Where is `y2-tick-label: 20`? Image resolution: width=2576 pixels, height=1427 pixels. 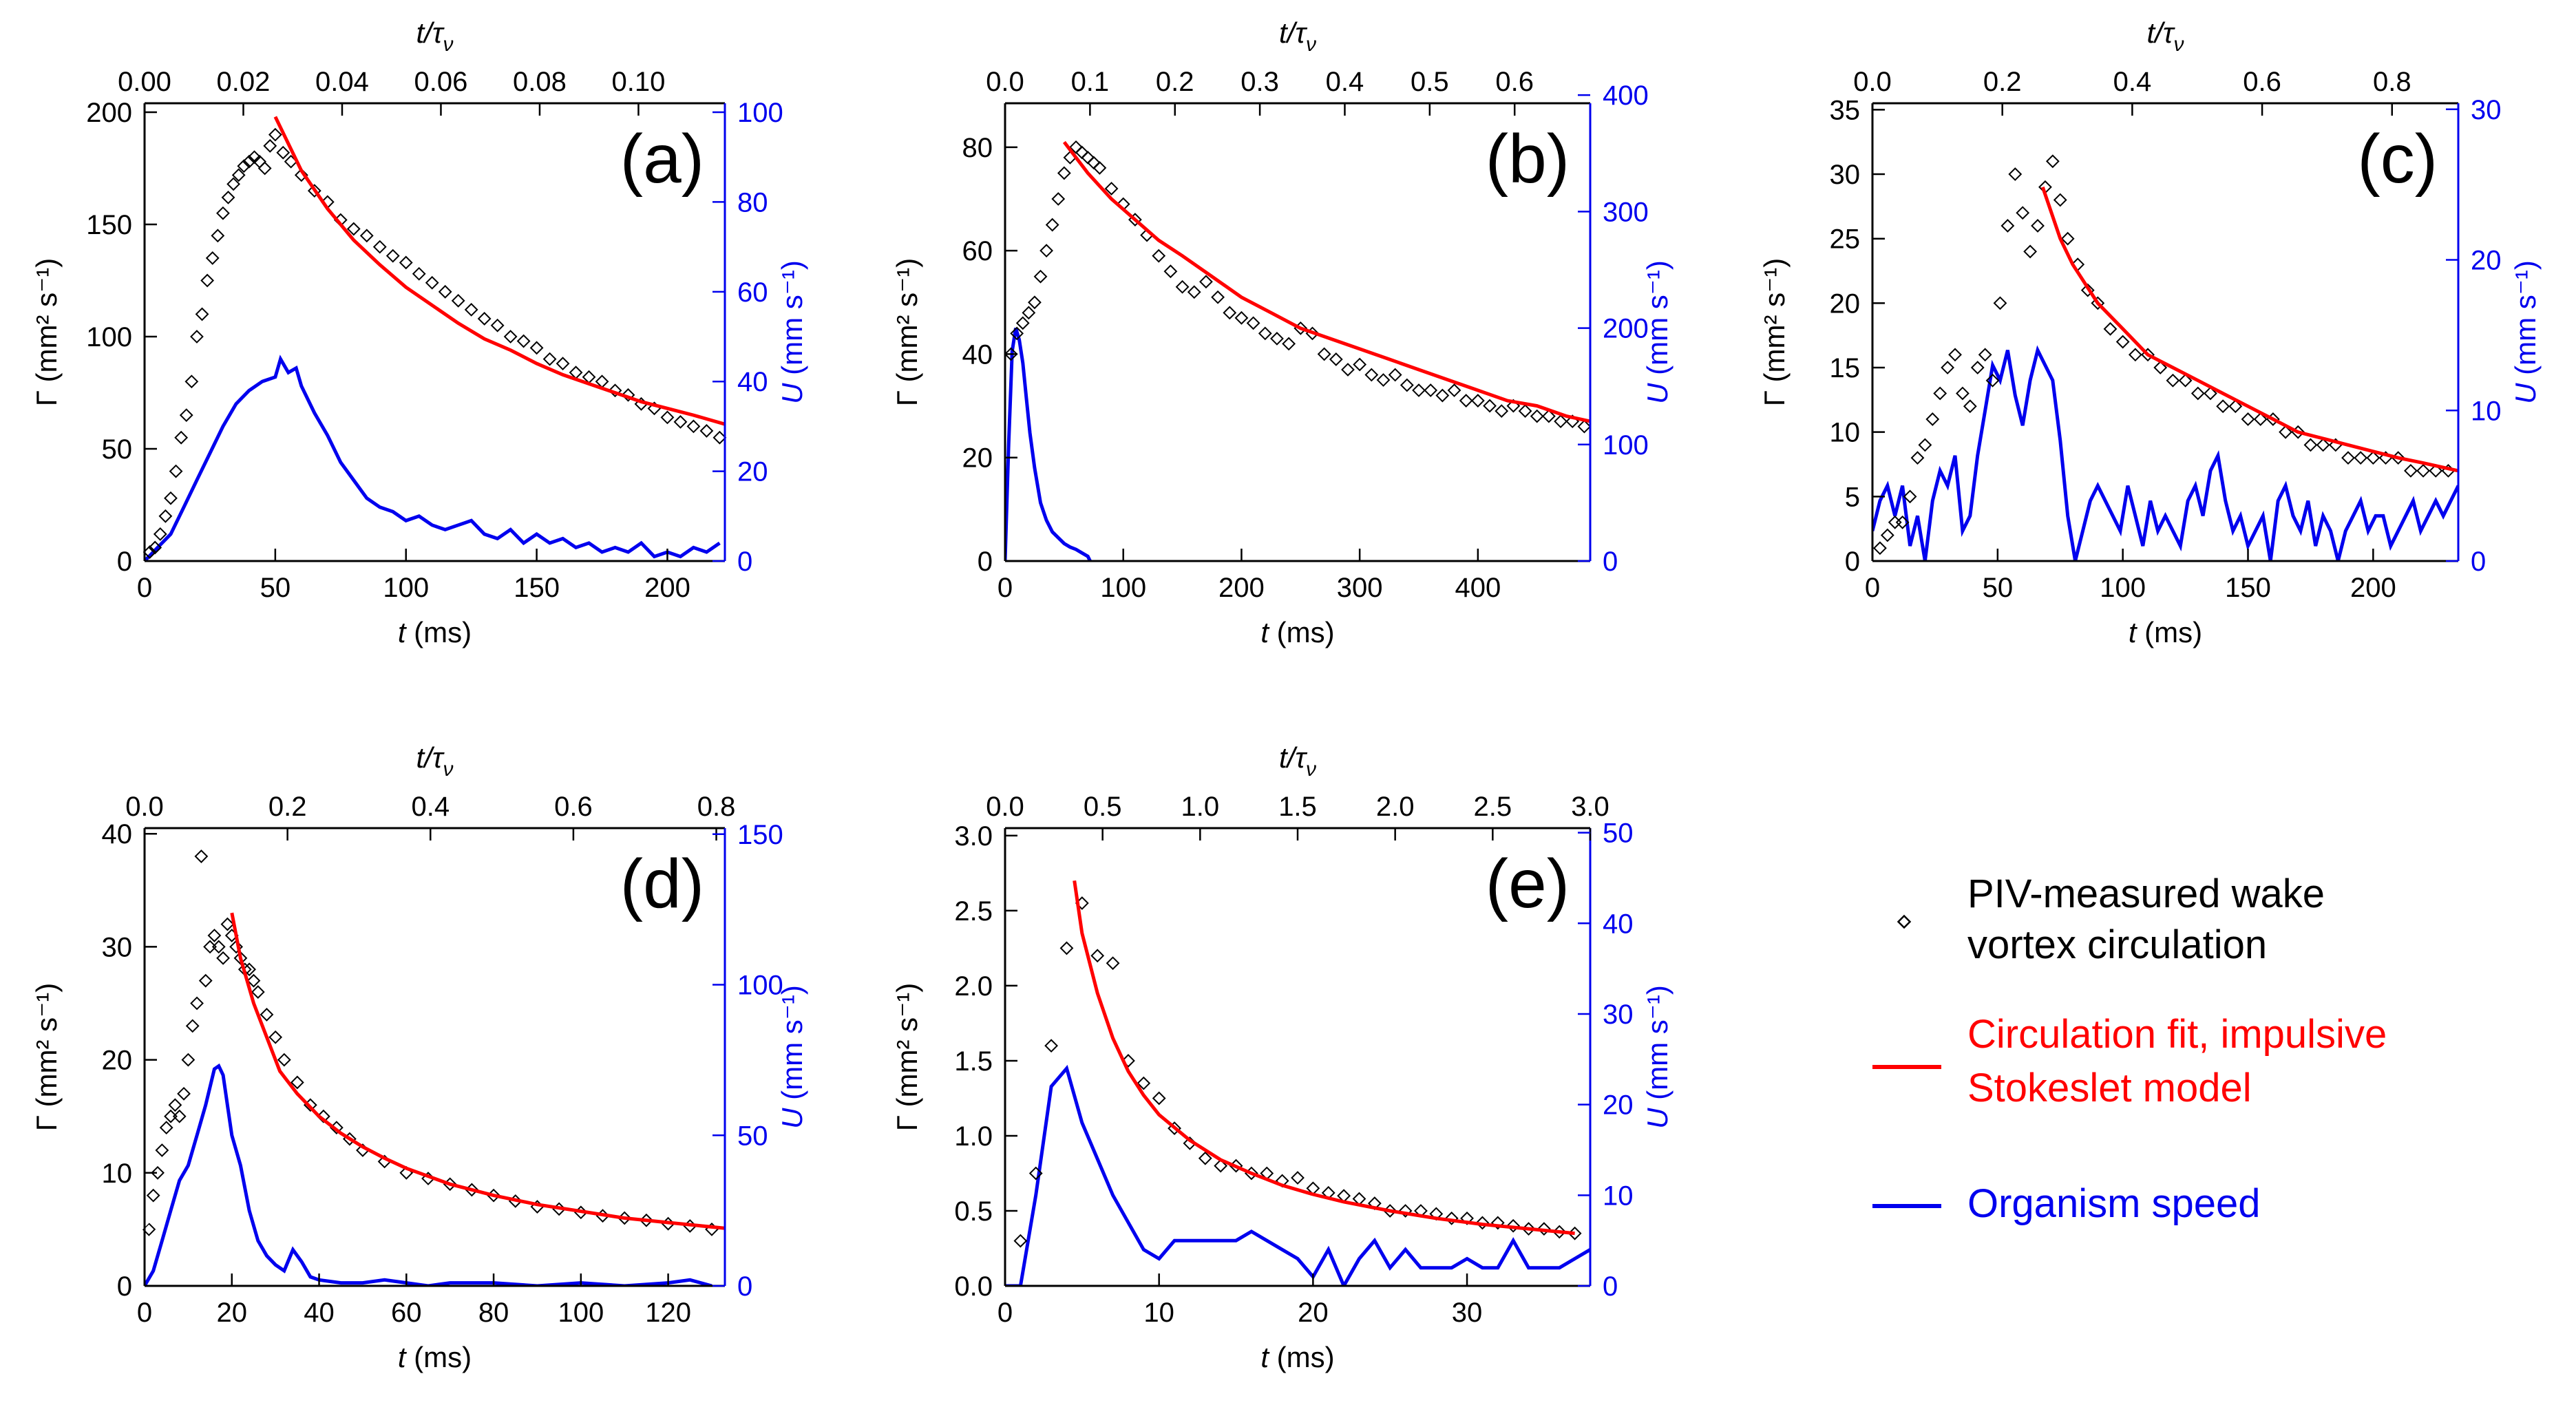
y2-tick-label: 20 is located at coordinates (752, 472).